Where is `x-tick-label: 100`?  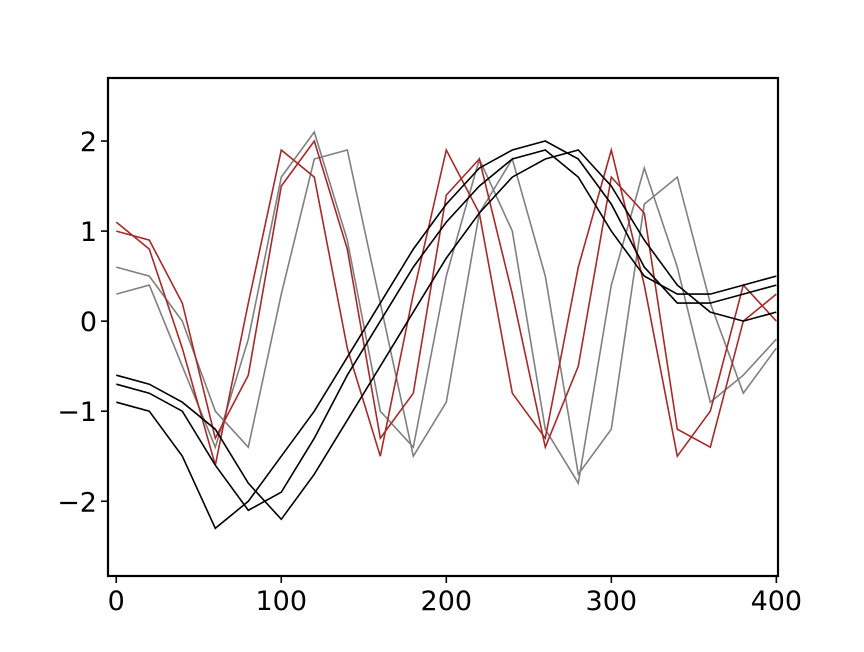 x-tick-label: 100 is located at coordinates (282, 601).